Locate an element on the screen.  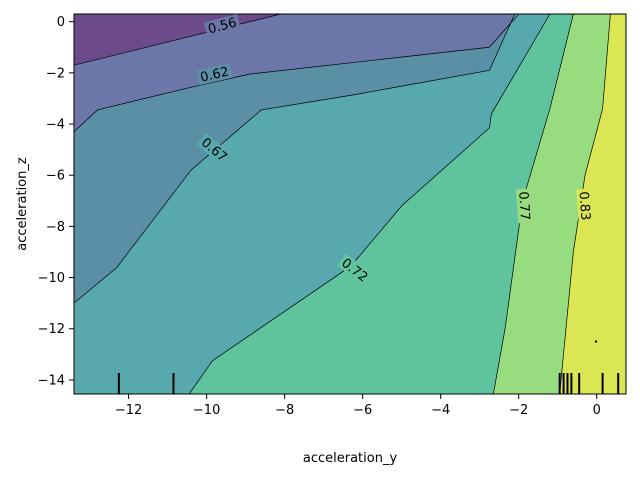
region-above-0.83 is located at coordinates (592, 204).